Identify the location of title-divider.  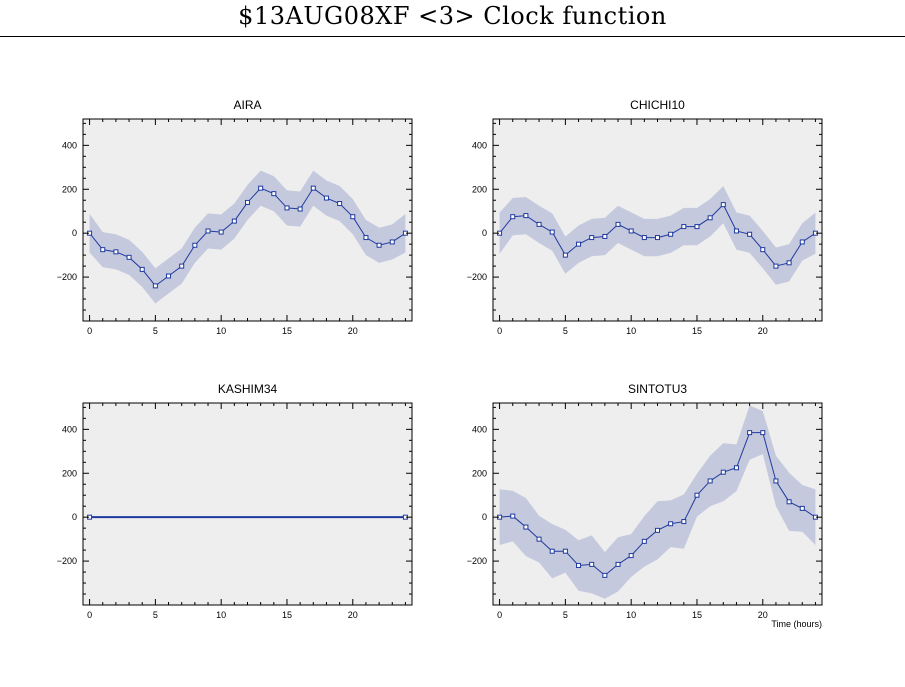
(452, 36).